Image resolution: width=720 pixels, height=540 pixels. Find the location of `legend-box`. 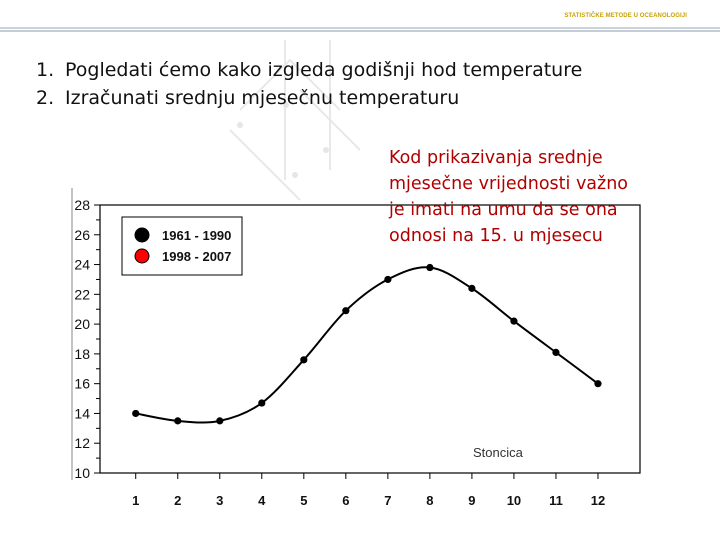

legend-box is located at coordinates (182, 246).